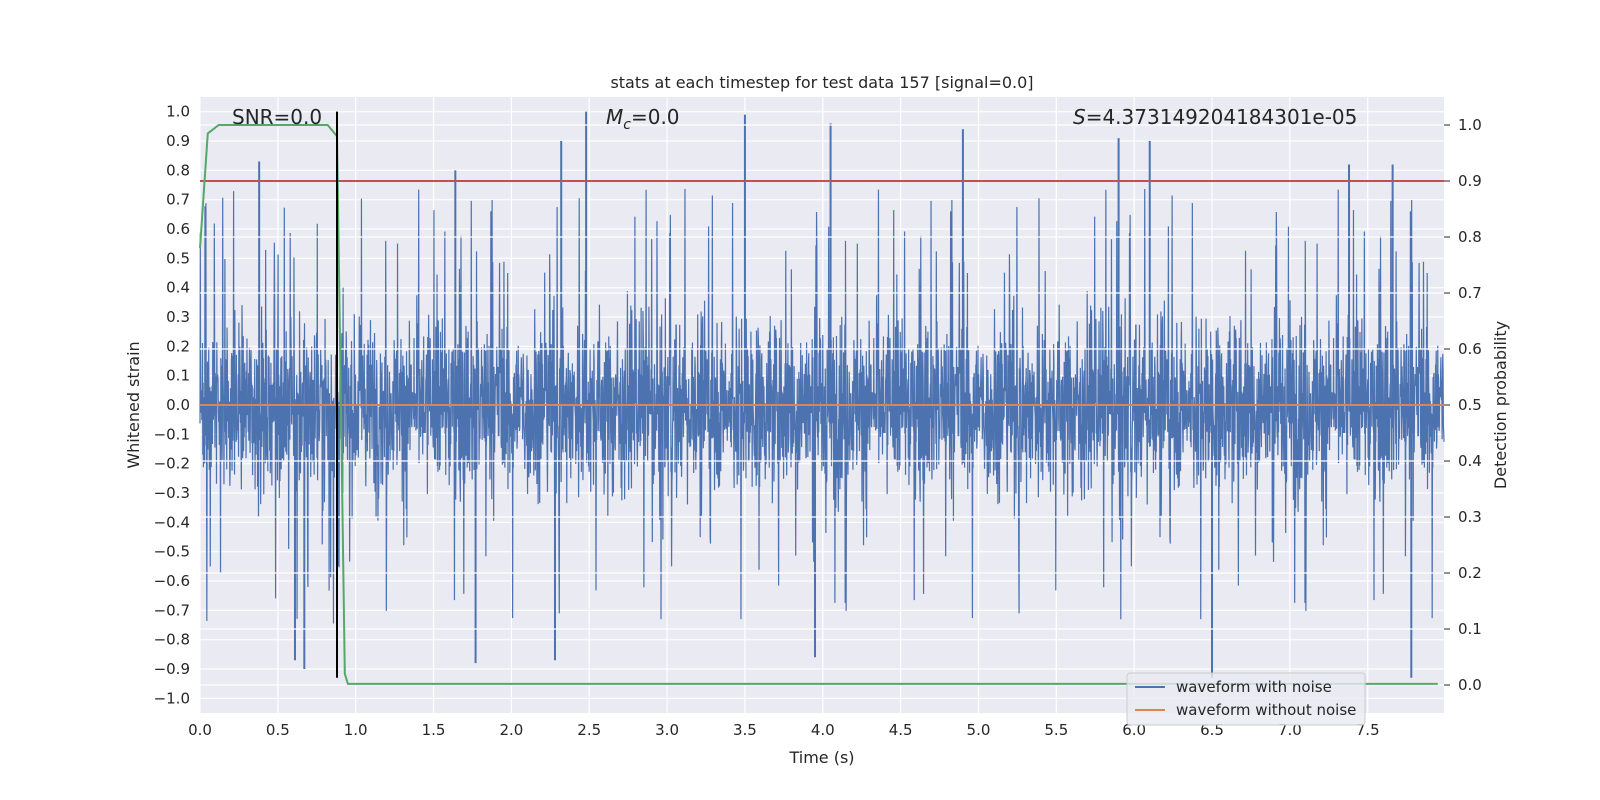 Image resolution: width=1600 pixels, height=800 pixels. Describe the element at coordinates (1470, 685) in the screenshot. I see `y2-tick-label: 0.0` at that location.